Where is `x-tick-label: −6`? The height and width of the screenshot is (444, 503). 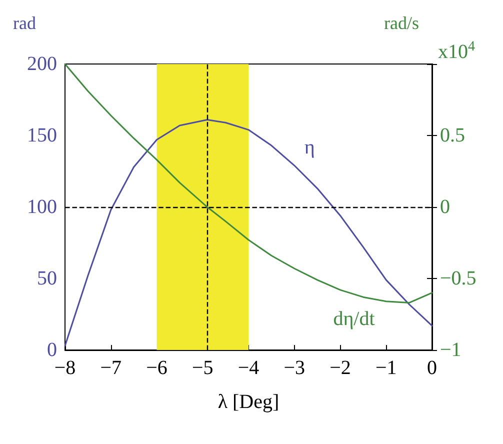 x-tick-label: −6 is located at coordinates (157, 368).